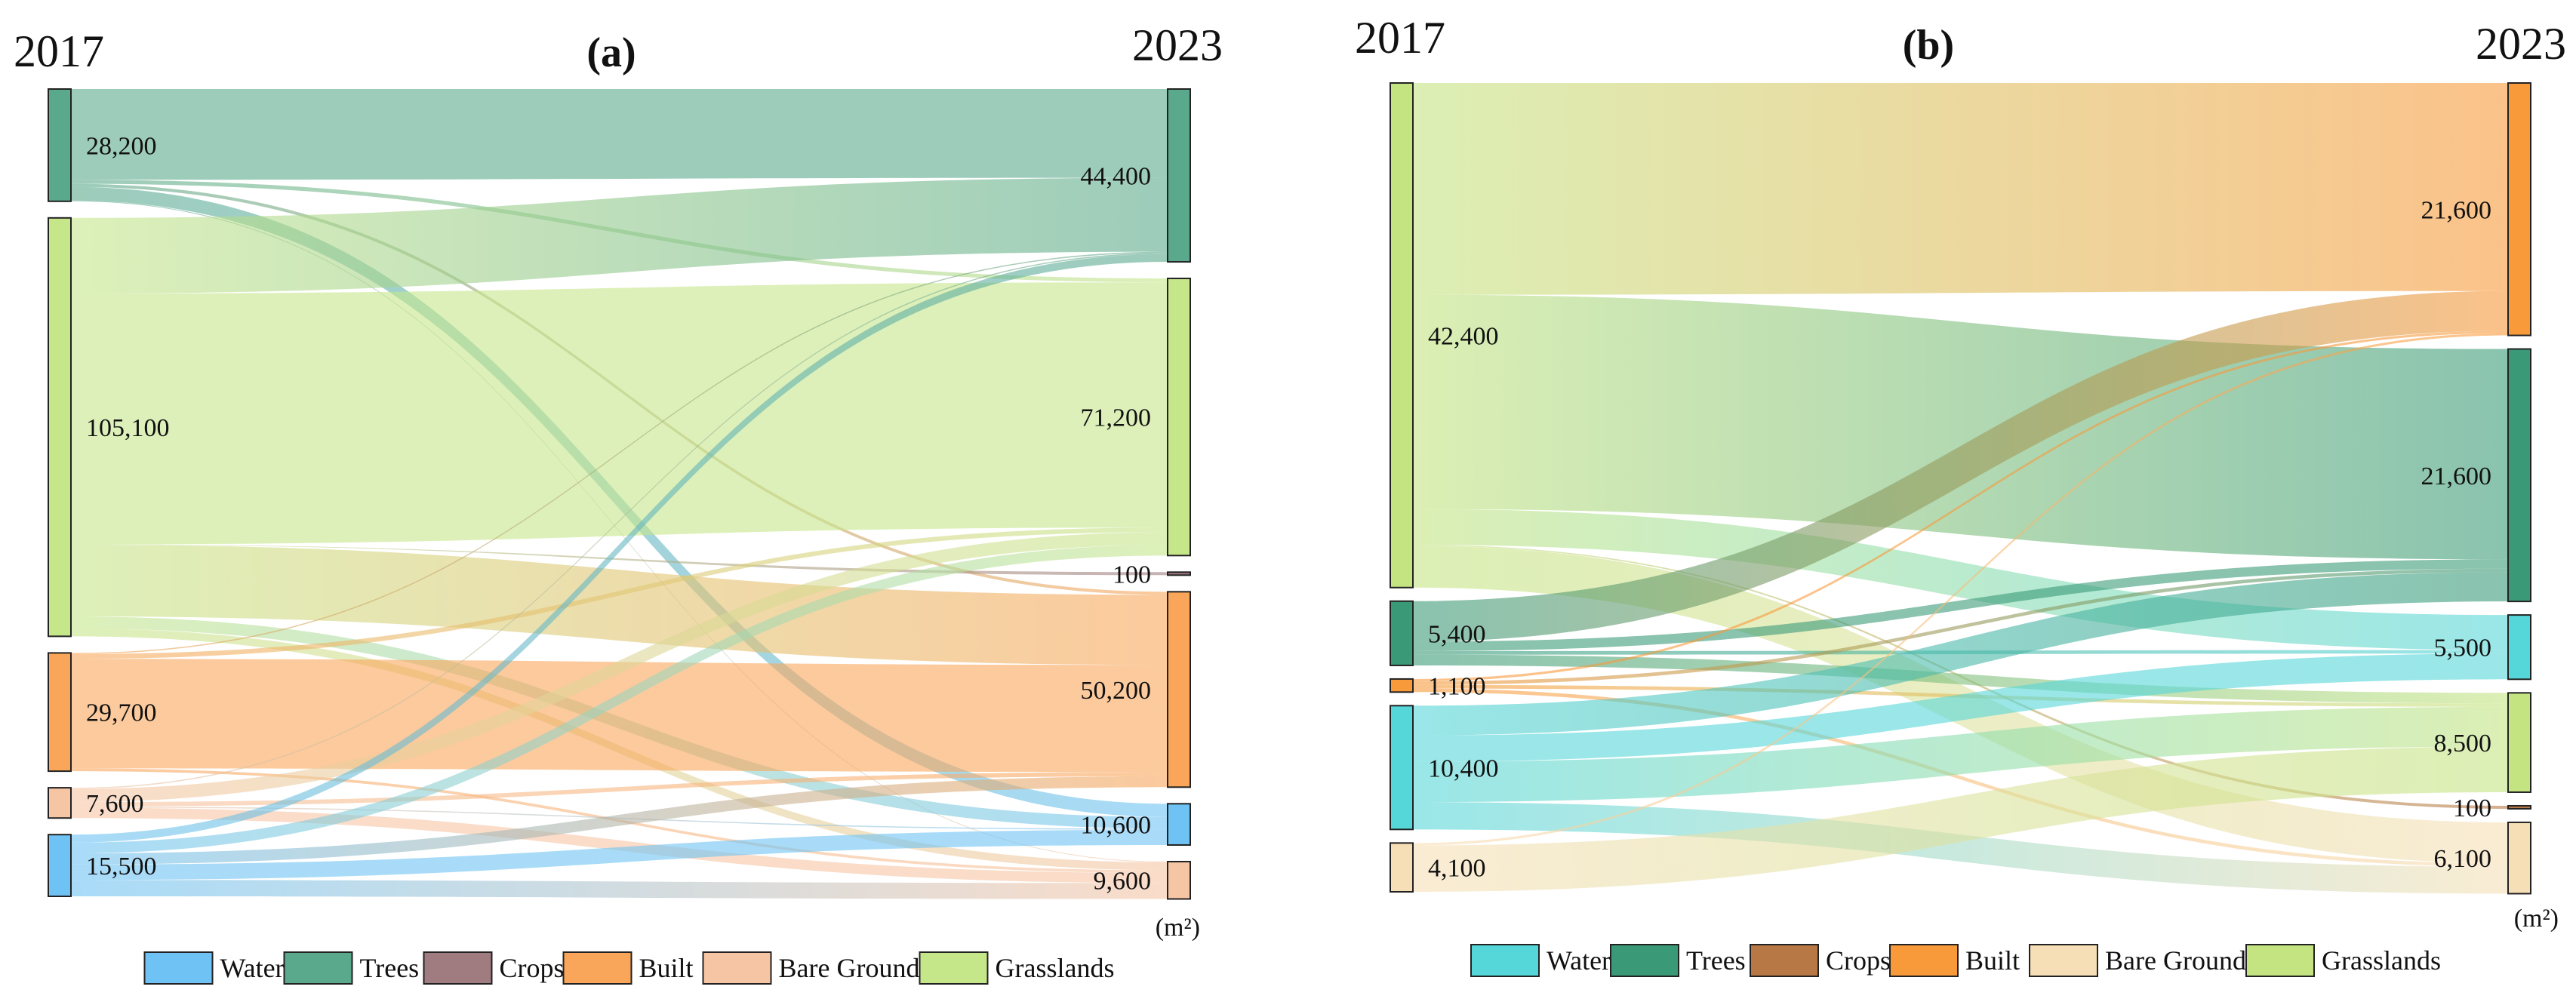 The image size is (2576, 1008). Describe the element at coordinates (619, 413) in the screenshot. I see `flow-grasslands-to-grasslands` at that location.